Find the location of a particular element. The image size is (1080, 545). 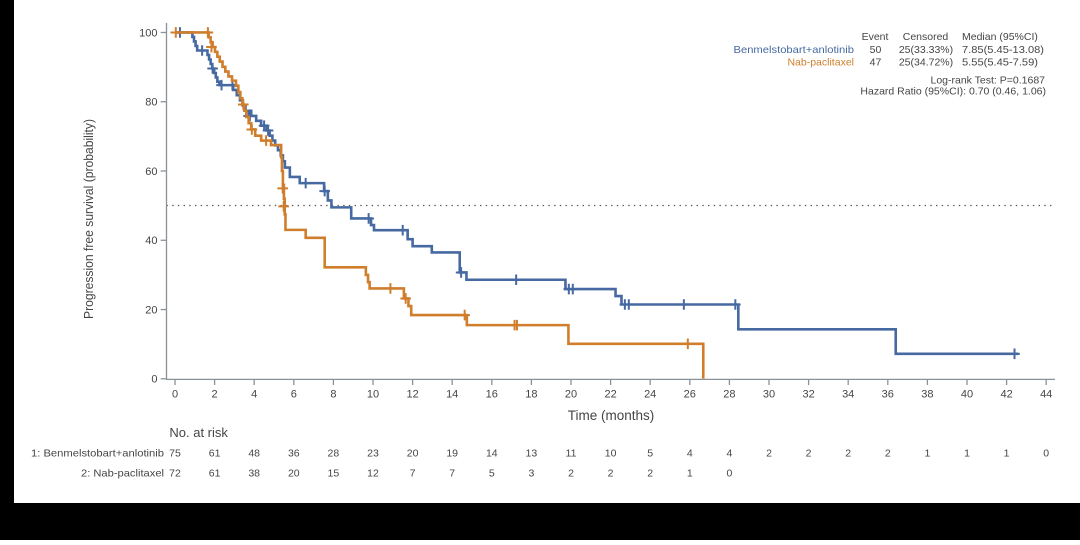

svg-text: Nab-paclitaxel is located at coordinates (820, 63).